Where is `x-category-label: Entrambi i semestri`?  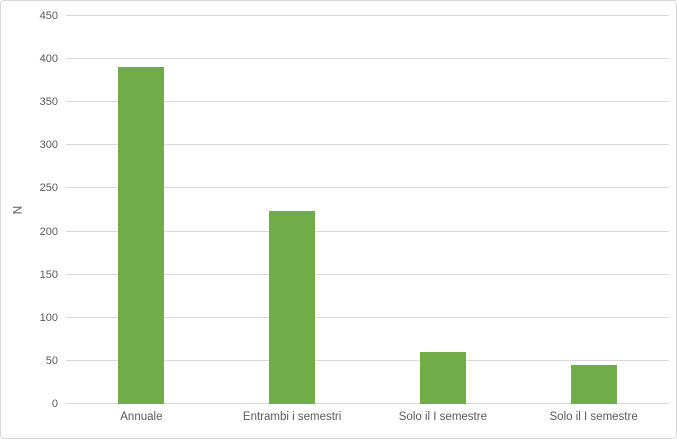 x-category-label: Entrambi i semestri is located at coordinates (292, 417).